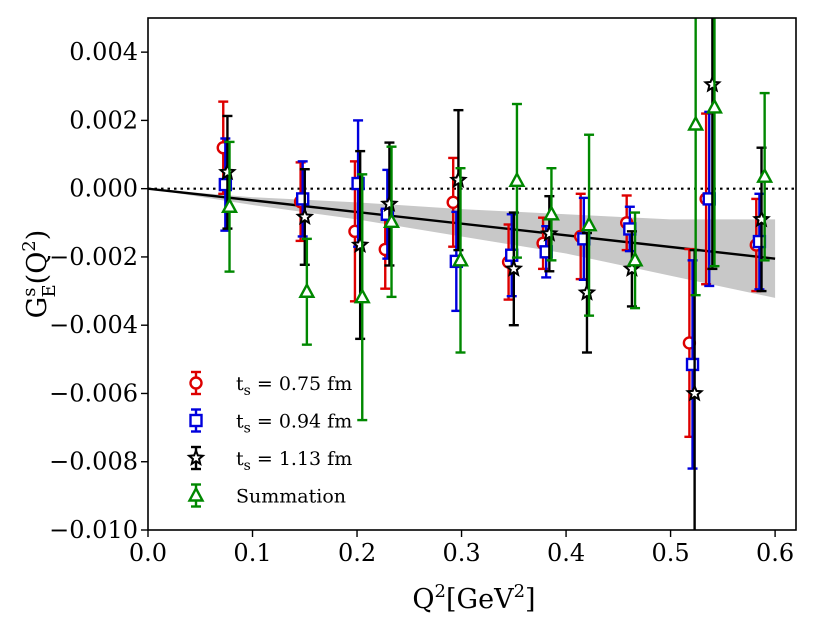 This screenshot has width=830, height=623. What do you see at coordinates (294, 386) in the screenshot?
I see `legend-label: ts = 0.75 fm` at bounding box center [294, 386].